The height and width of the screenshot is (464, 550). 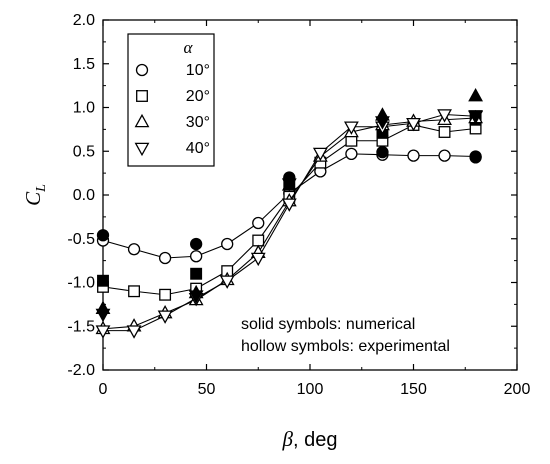 What do you see at coordinates (84, 20) in the screenshot?
I see `y-tick-label: 2.0` at bounding box center [84, 20].